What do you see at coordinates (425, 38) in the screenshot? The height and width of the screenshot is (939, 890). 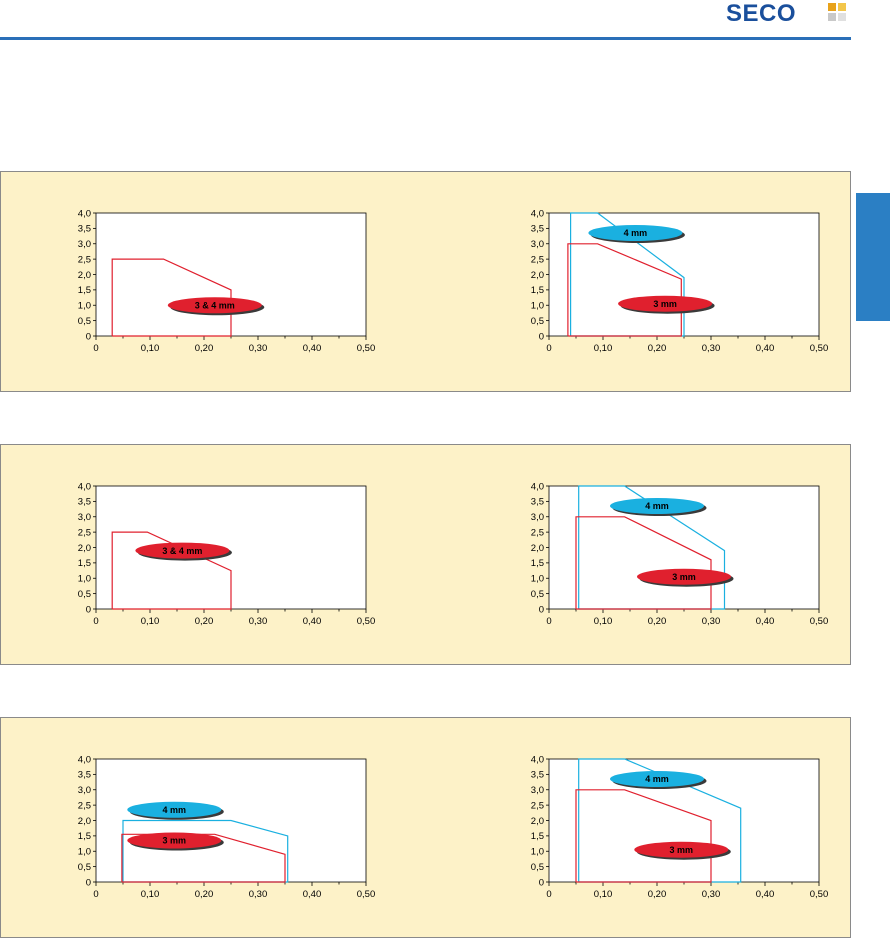 I see `header-rule` at bounding box center [425, 38].